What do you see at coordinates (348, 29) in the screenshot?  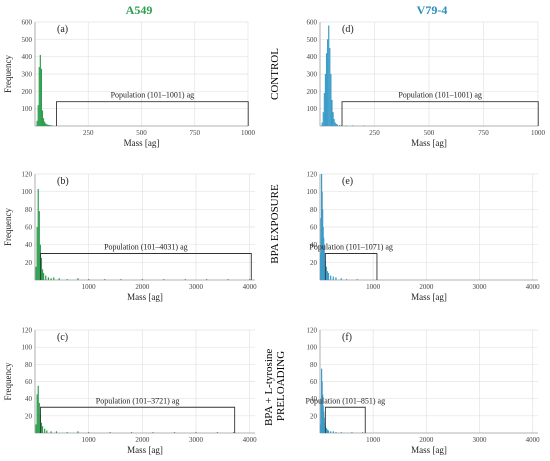 I see `panel-label: (d)` at bounding box center [348, 29].